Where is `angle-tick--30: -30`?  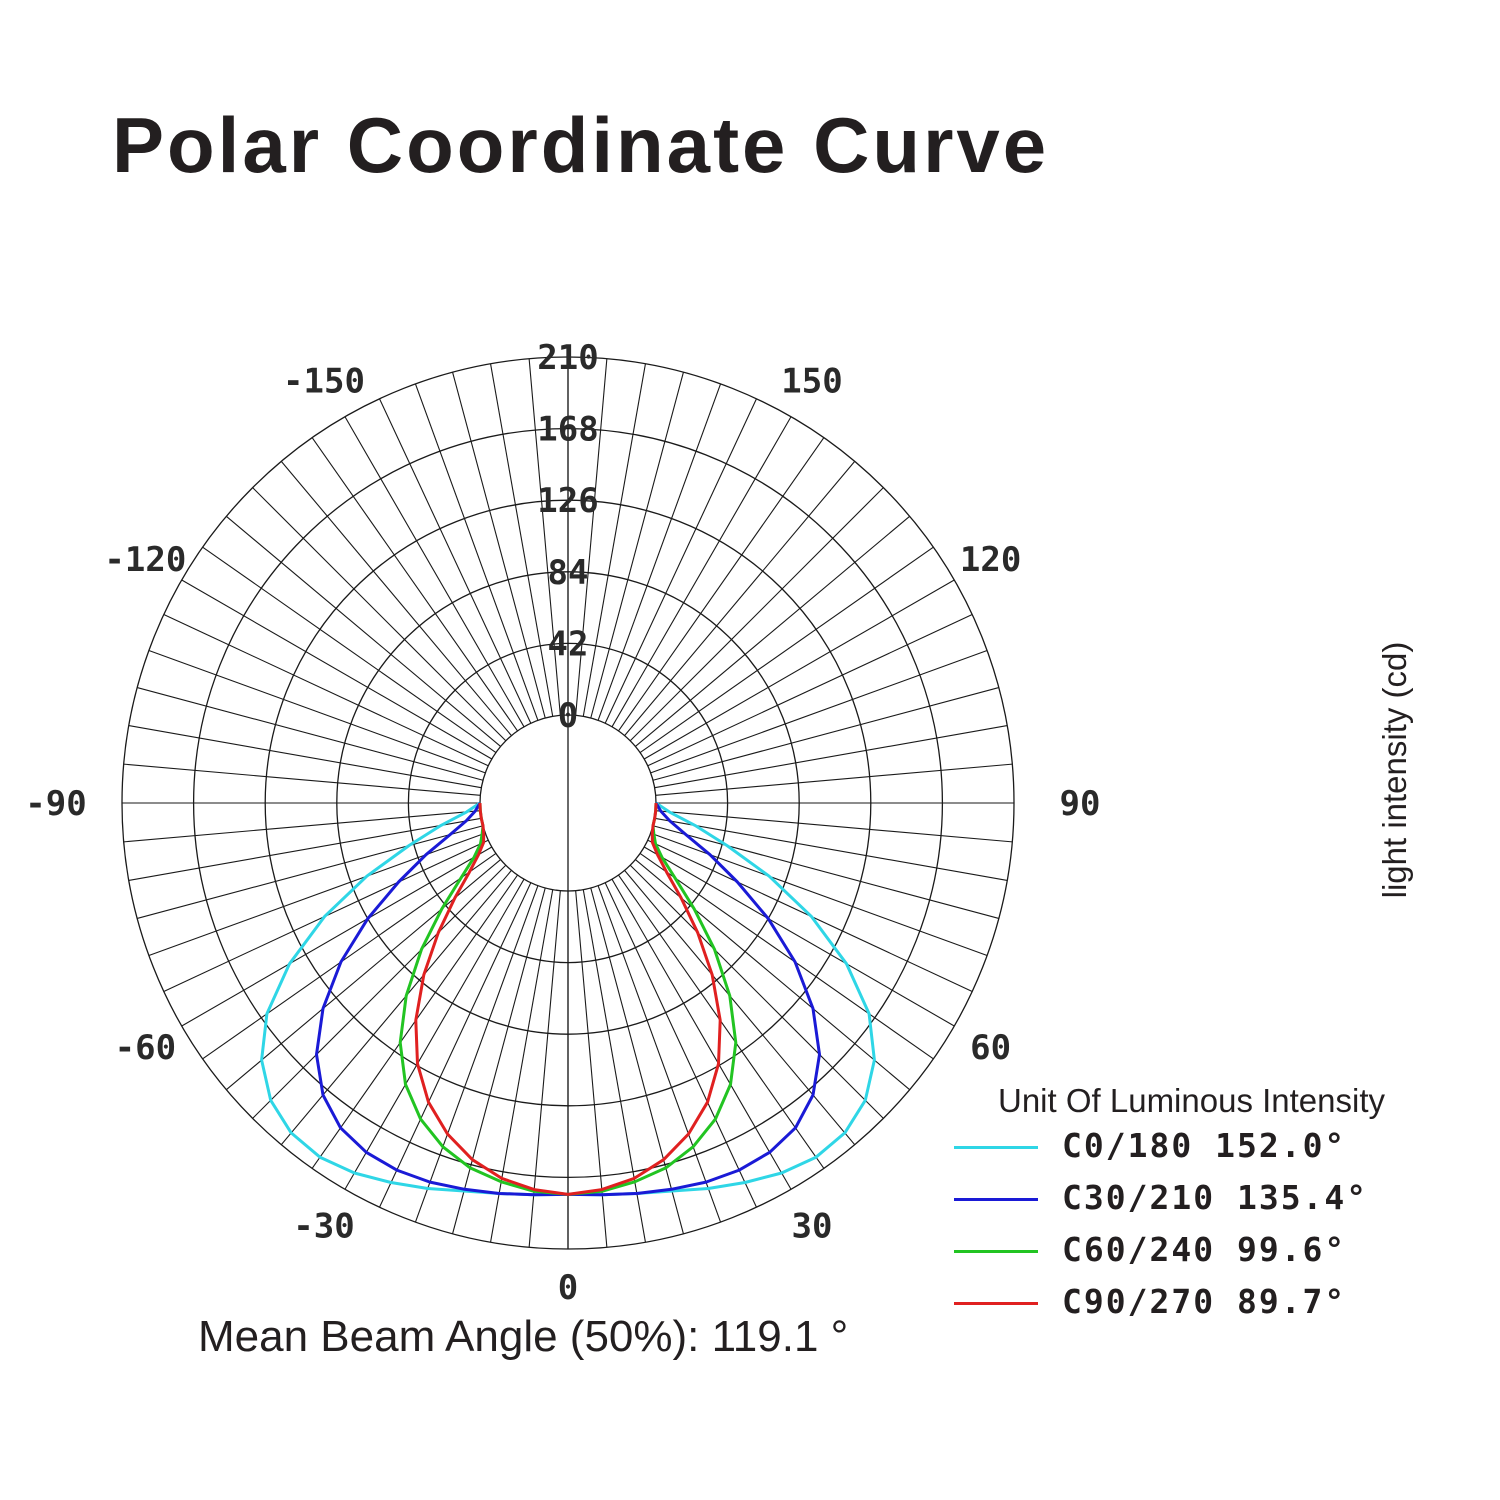
angle-tick--30: -30 is located at coordinates (323, 1227).